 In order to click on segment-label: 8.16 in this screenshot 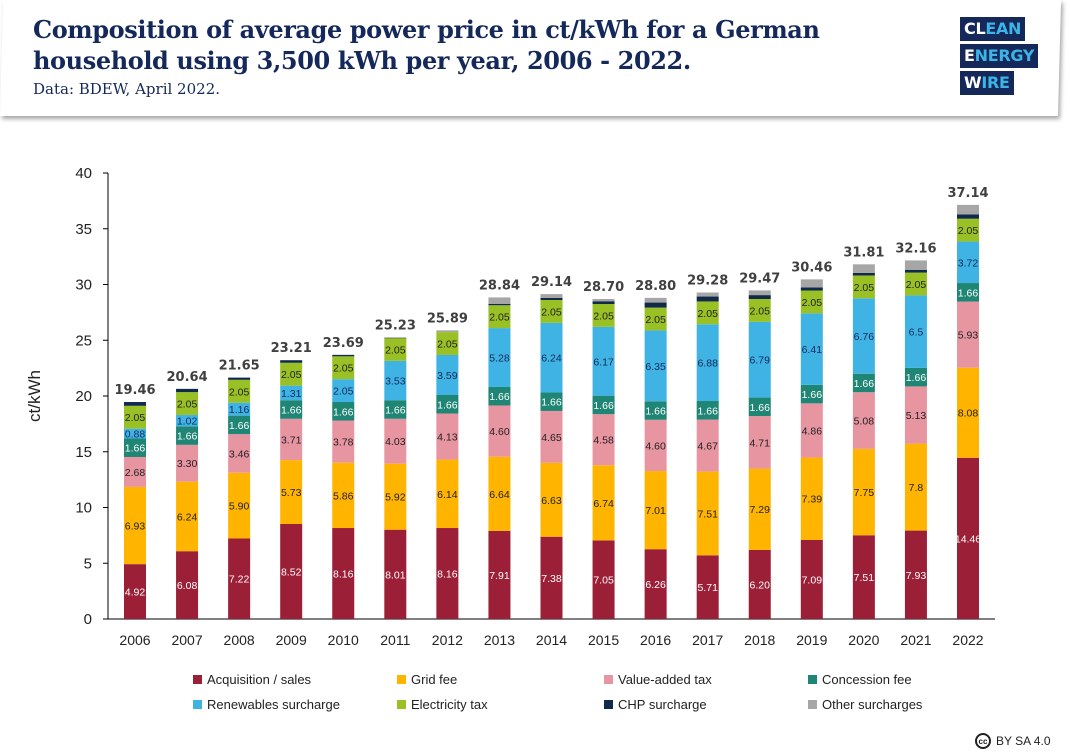, I will do `click(447, 575)`.